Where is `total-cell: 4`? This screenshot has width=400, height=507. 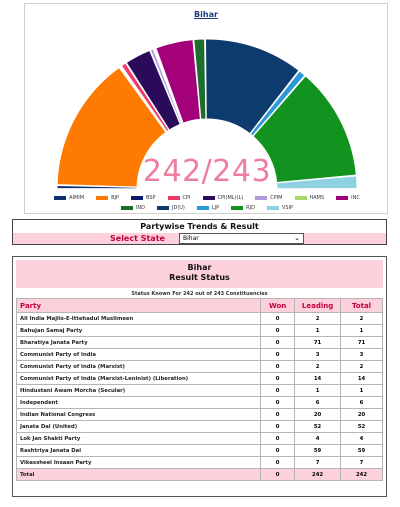
total-cell: 4 is located at coordinates (361, 438).